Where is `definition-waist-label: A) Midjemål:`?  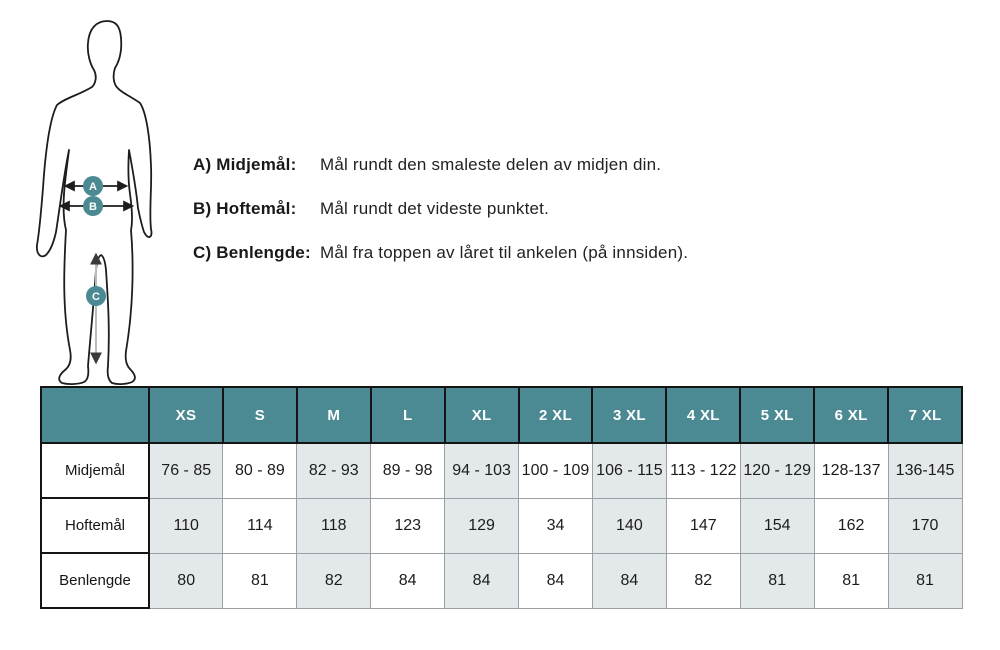 definition-waist-label: A) Midjemål: is located at coordinates (245, 164).